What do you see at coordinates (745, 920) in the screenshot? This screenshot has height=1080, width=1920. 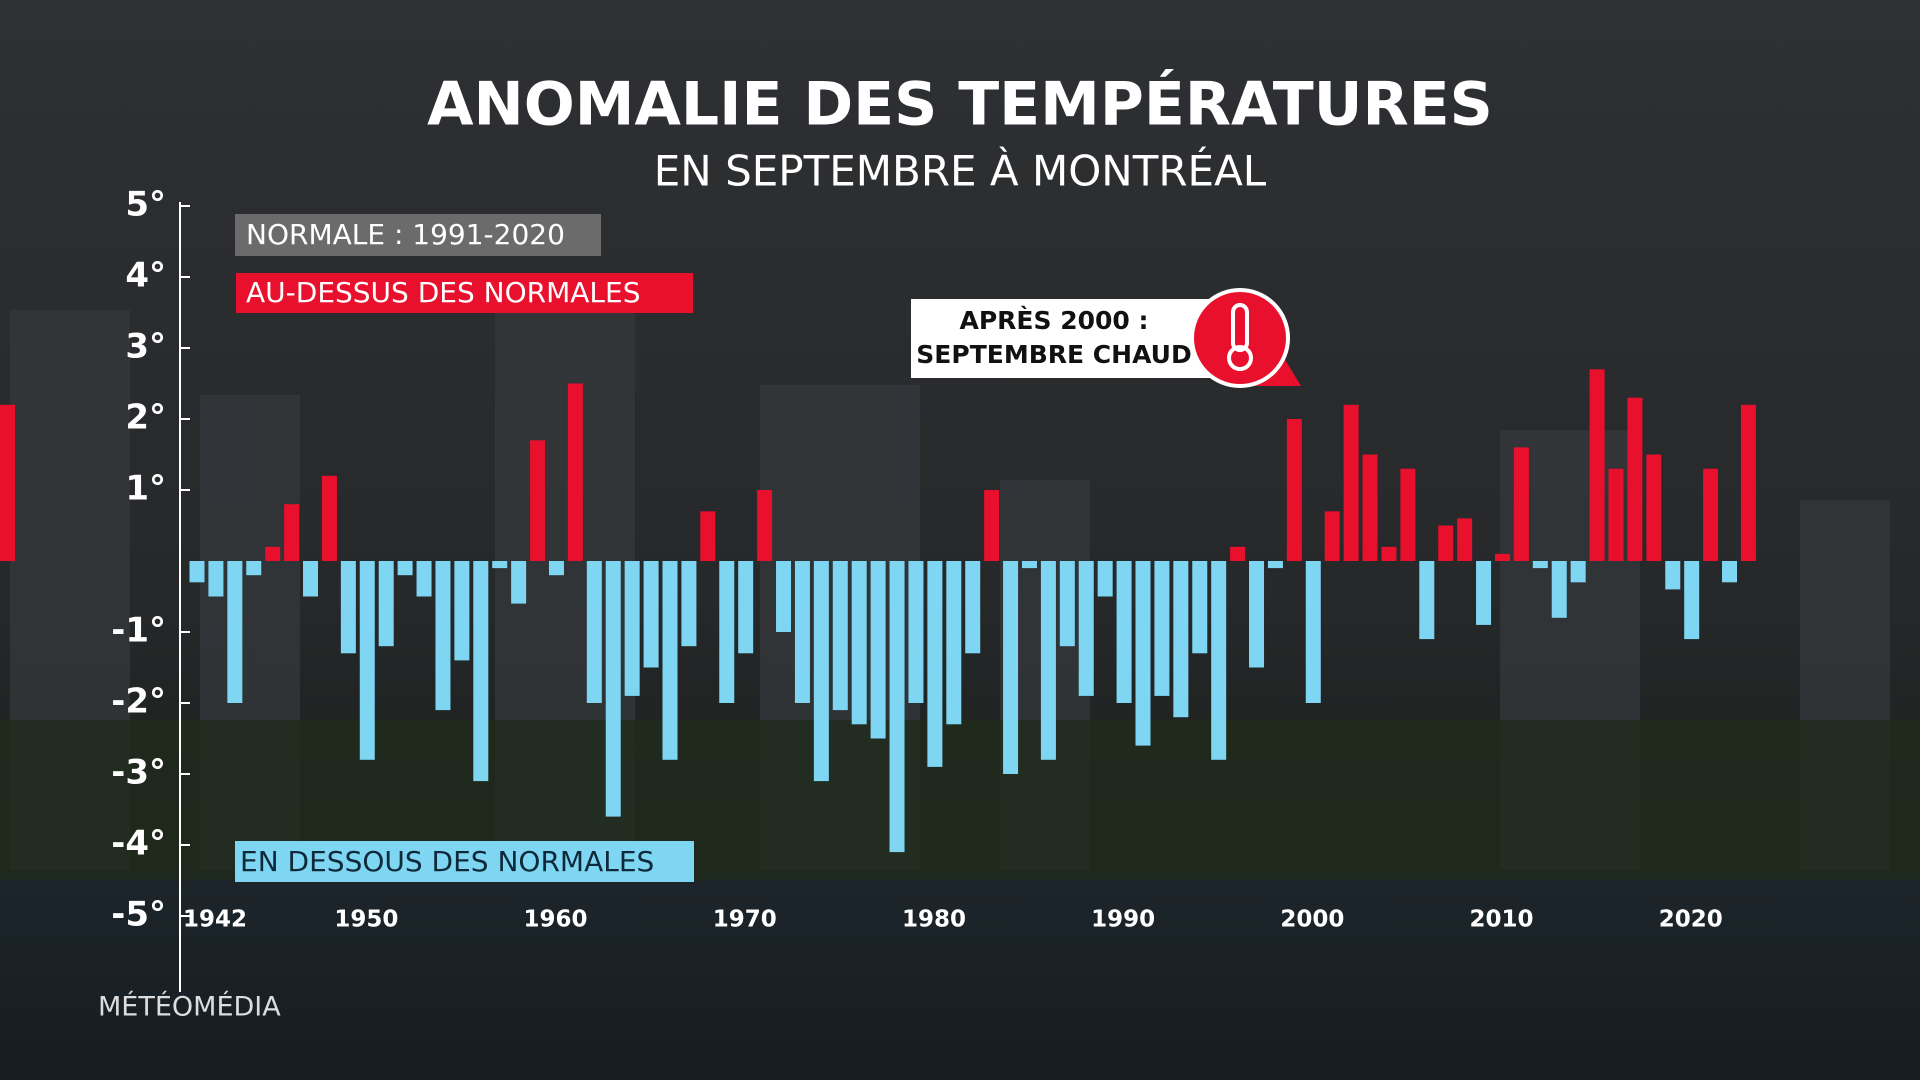 I see `x-tick-label: 1970` at bounding box center [745, 920].